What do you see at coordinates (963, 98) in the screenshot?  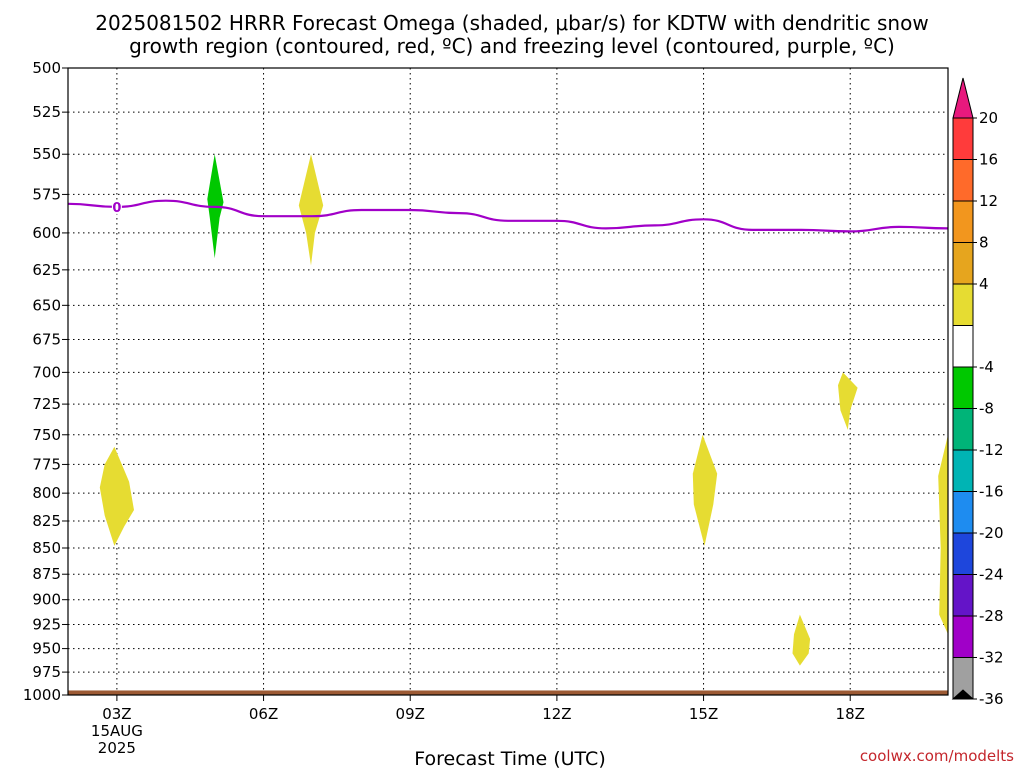 I see `colorbar-arrow-top` at bounding box center [963, 98].